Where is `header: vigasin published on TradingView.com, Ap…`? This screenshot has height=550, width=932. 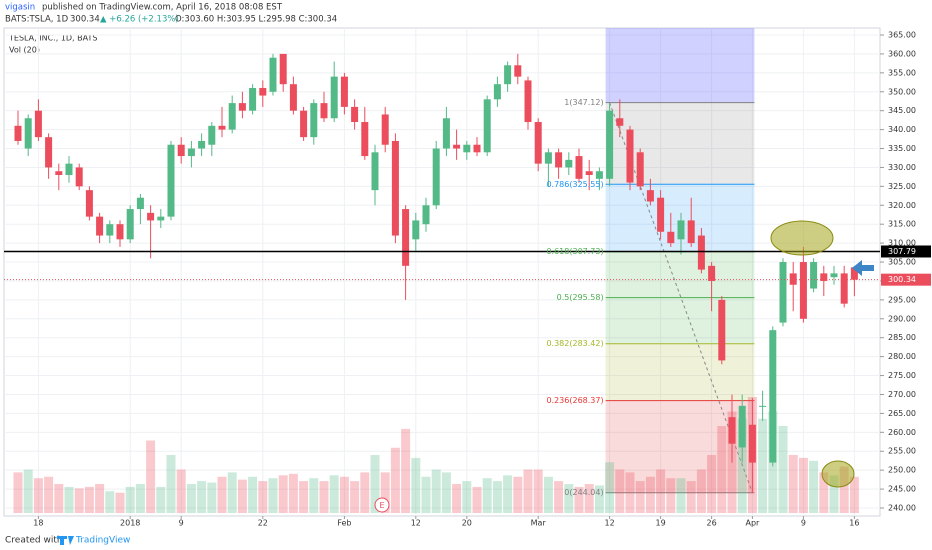 header: vigasin published on TradingView.com, Ap… is located at coordinates (171, 14).